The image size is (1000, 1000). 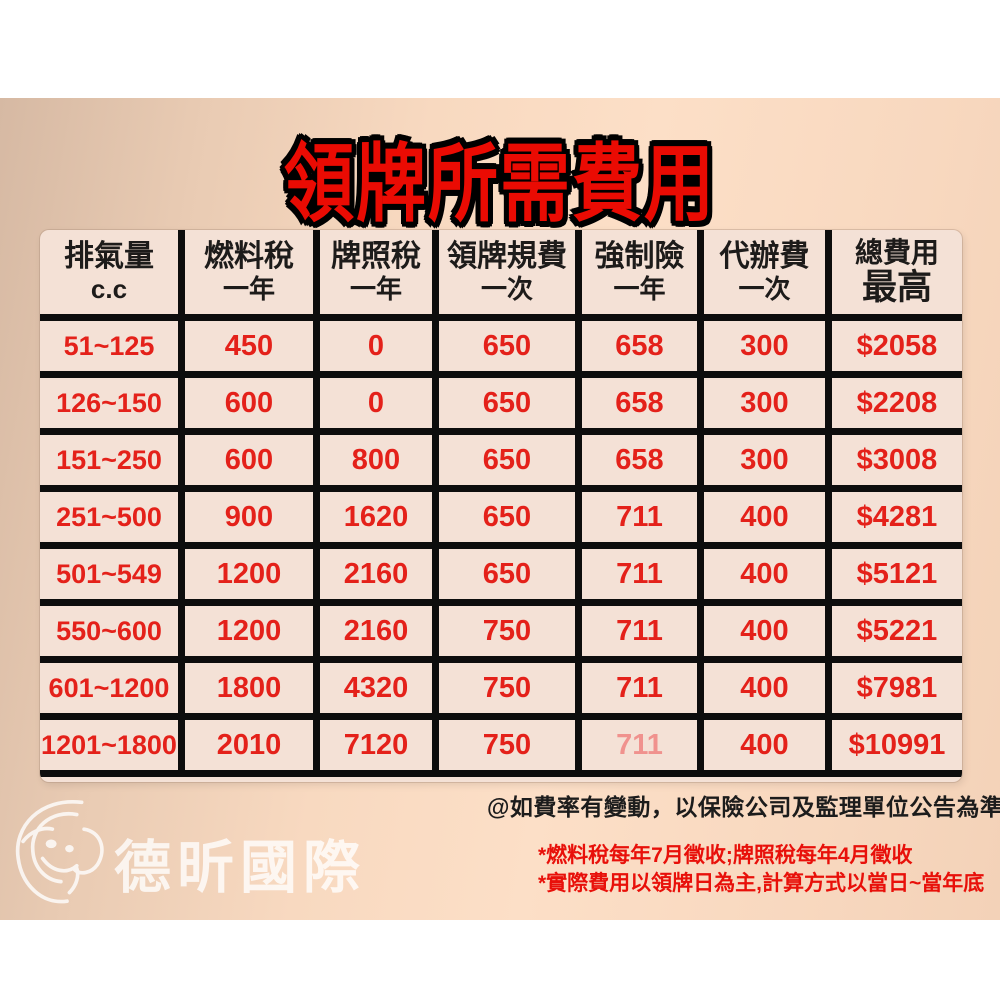 What do you see at coordinates (109, 288) in the screenshot?
I see `header-sublabel: c.c` at bounding box center [109, 288].